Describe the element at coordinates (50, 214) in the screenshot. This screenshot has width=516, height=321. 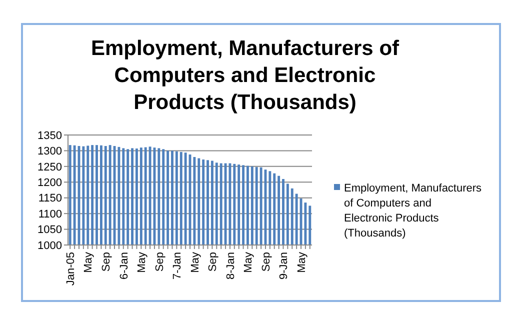
I see `y-tick-label: 1100` at that location.